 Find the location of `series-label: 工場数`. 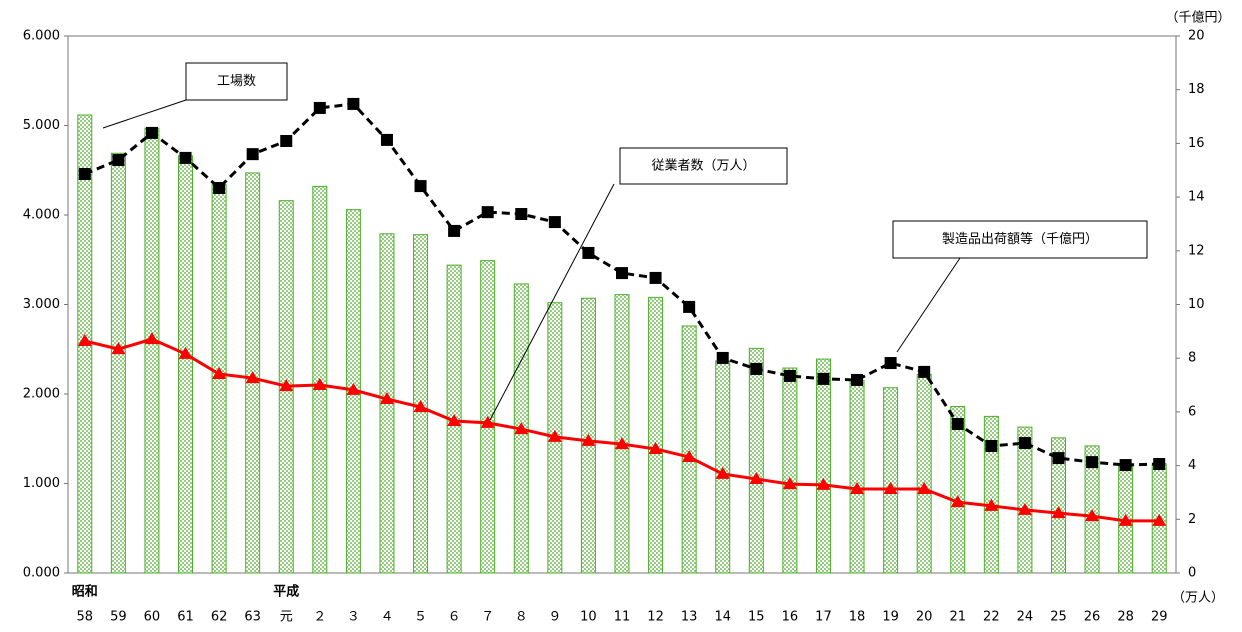

series-label: 工場数 is located at coordinates (236, 81).